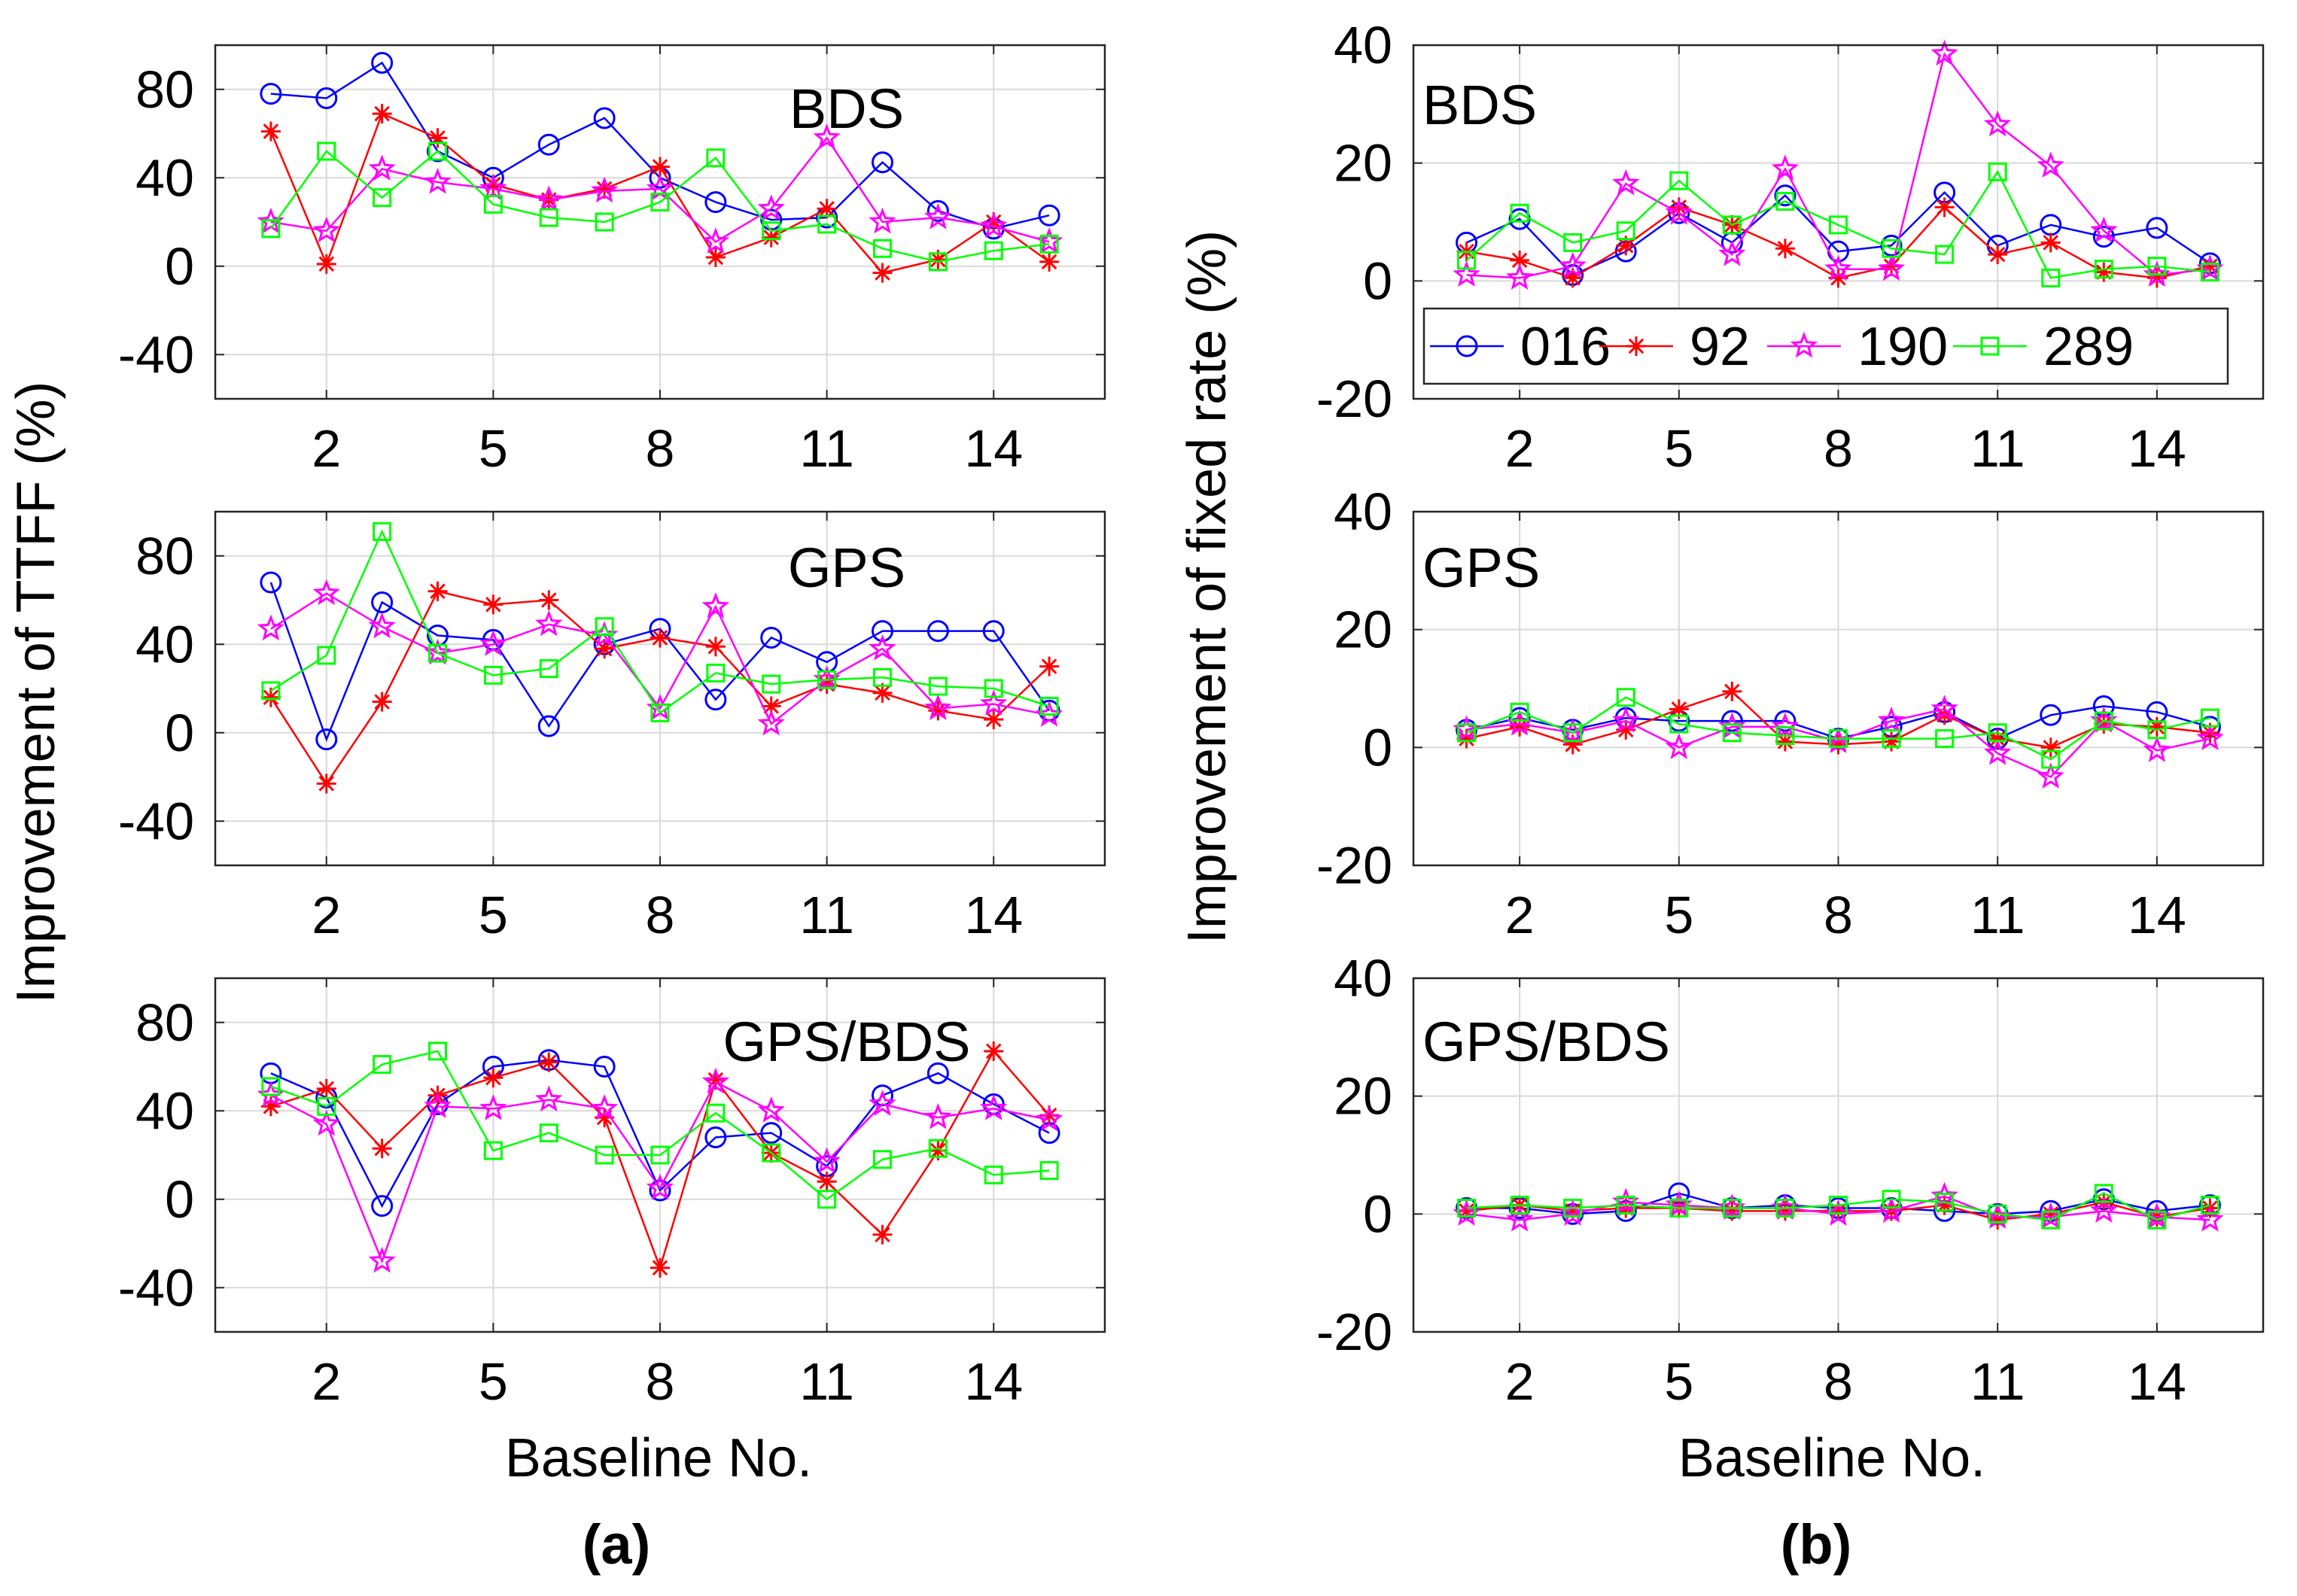 The image size is (2297, 1596). What do you see at coordinates (164, 644) in the screenshot?
I see `y-tick-label: 40` at bounding box center [164, 644].